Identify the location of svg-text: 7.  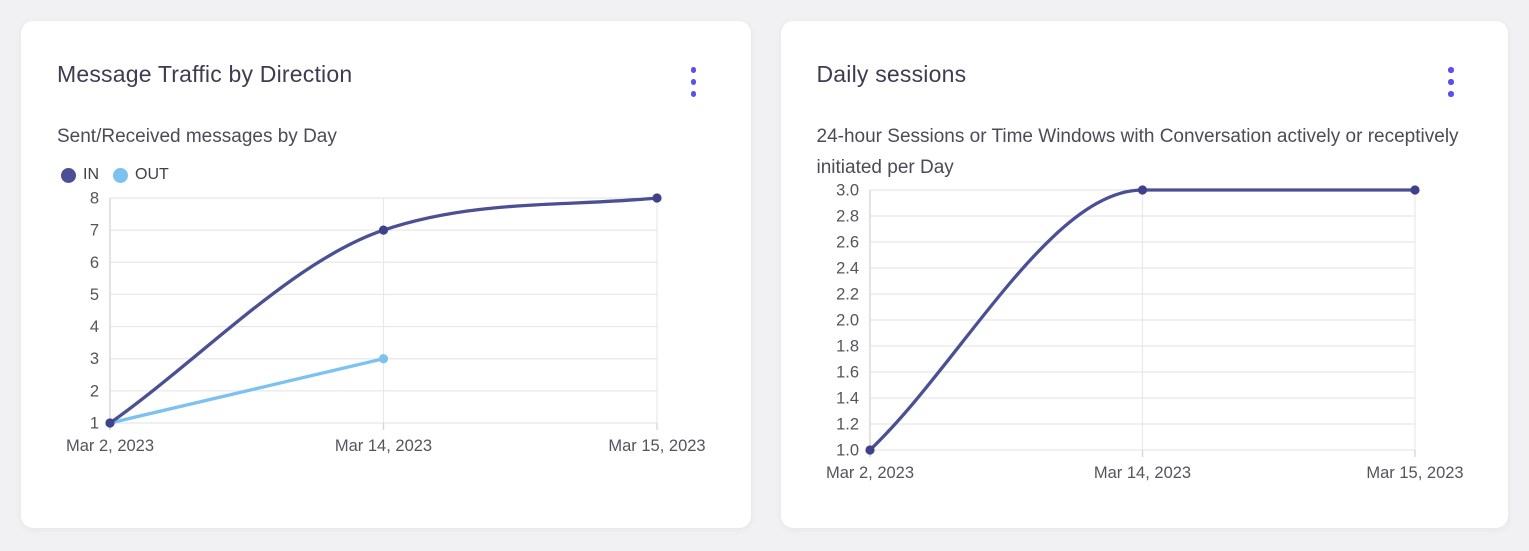
(94, 231).